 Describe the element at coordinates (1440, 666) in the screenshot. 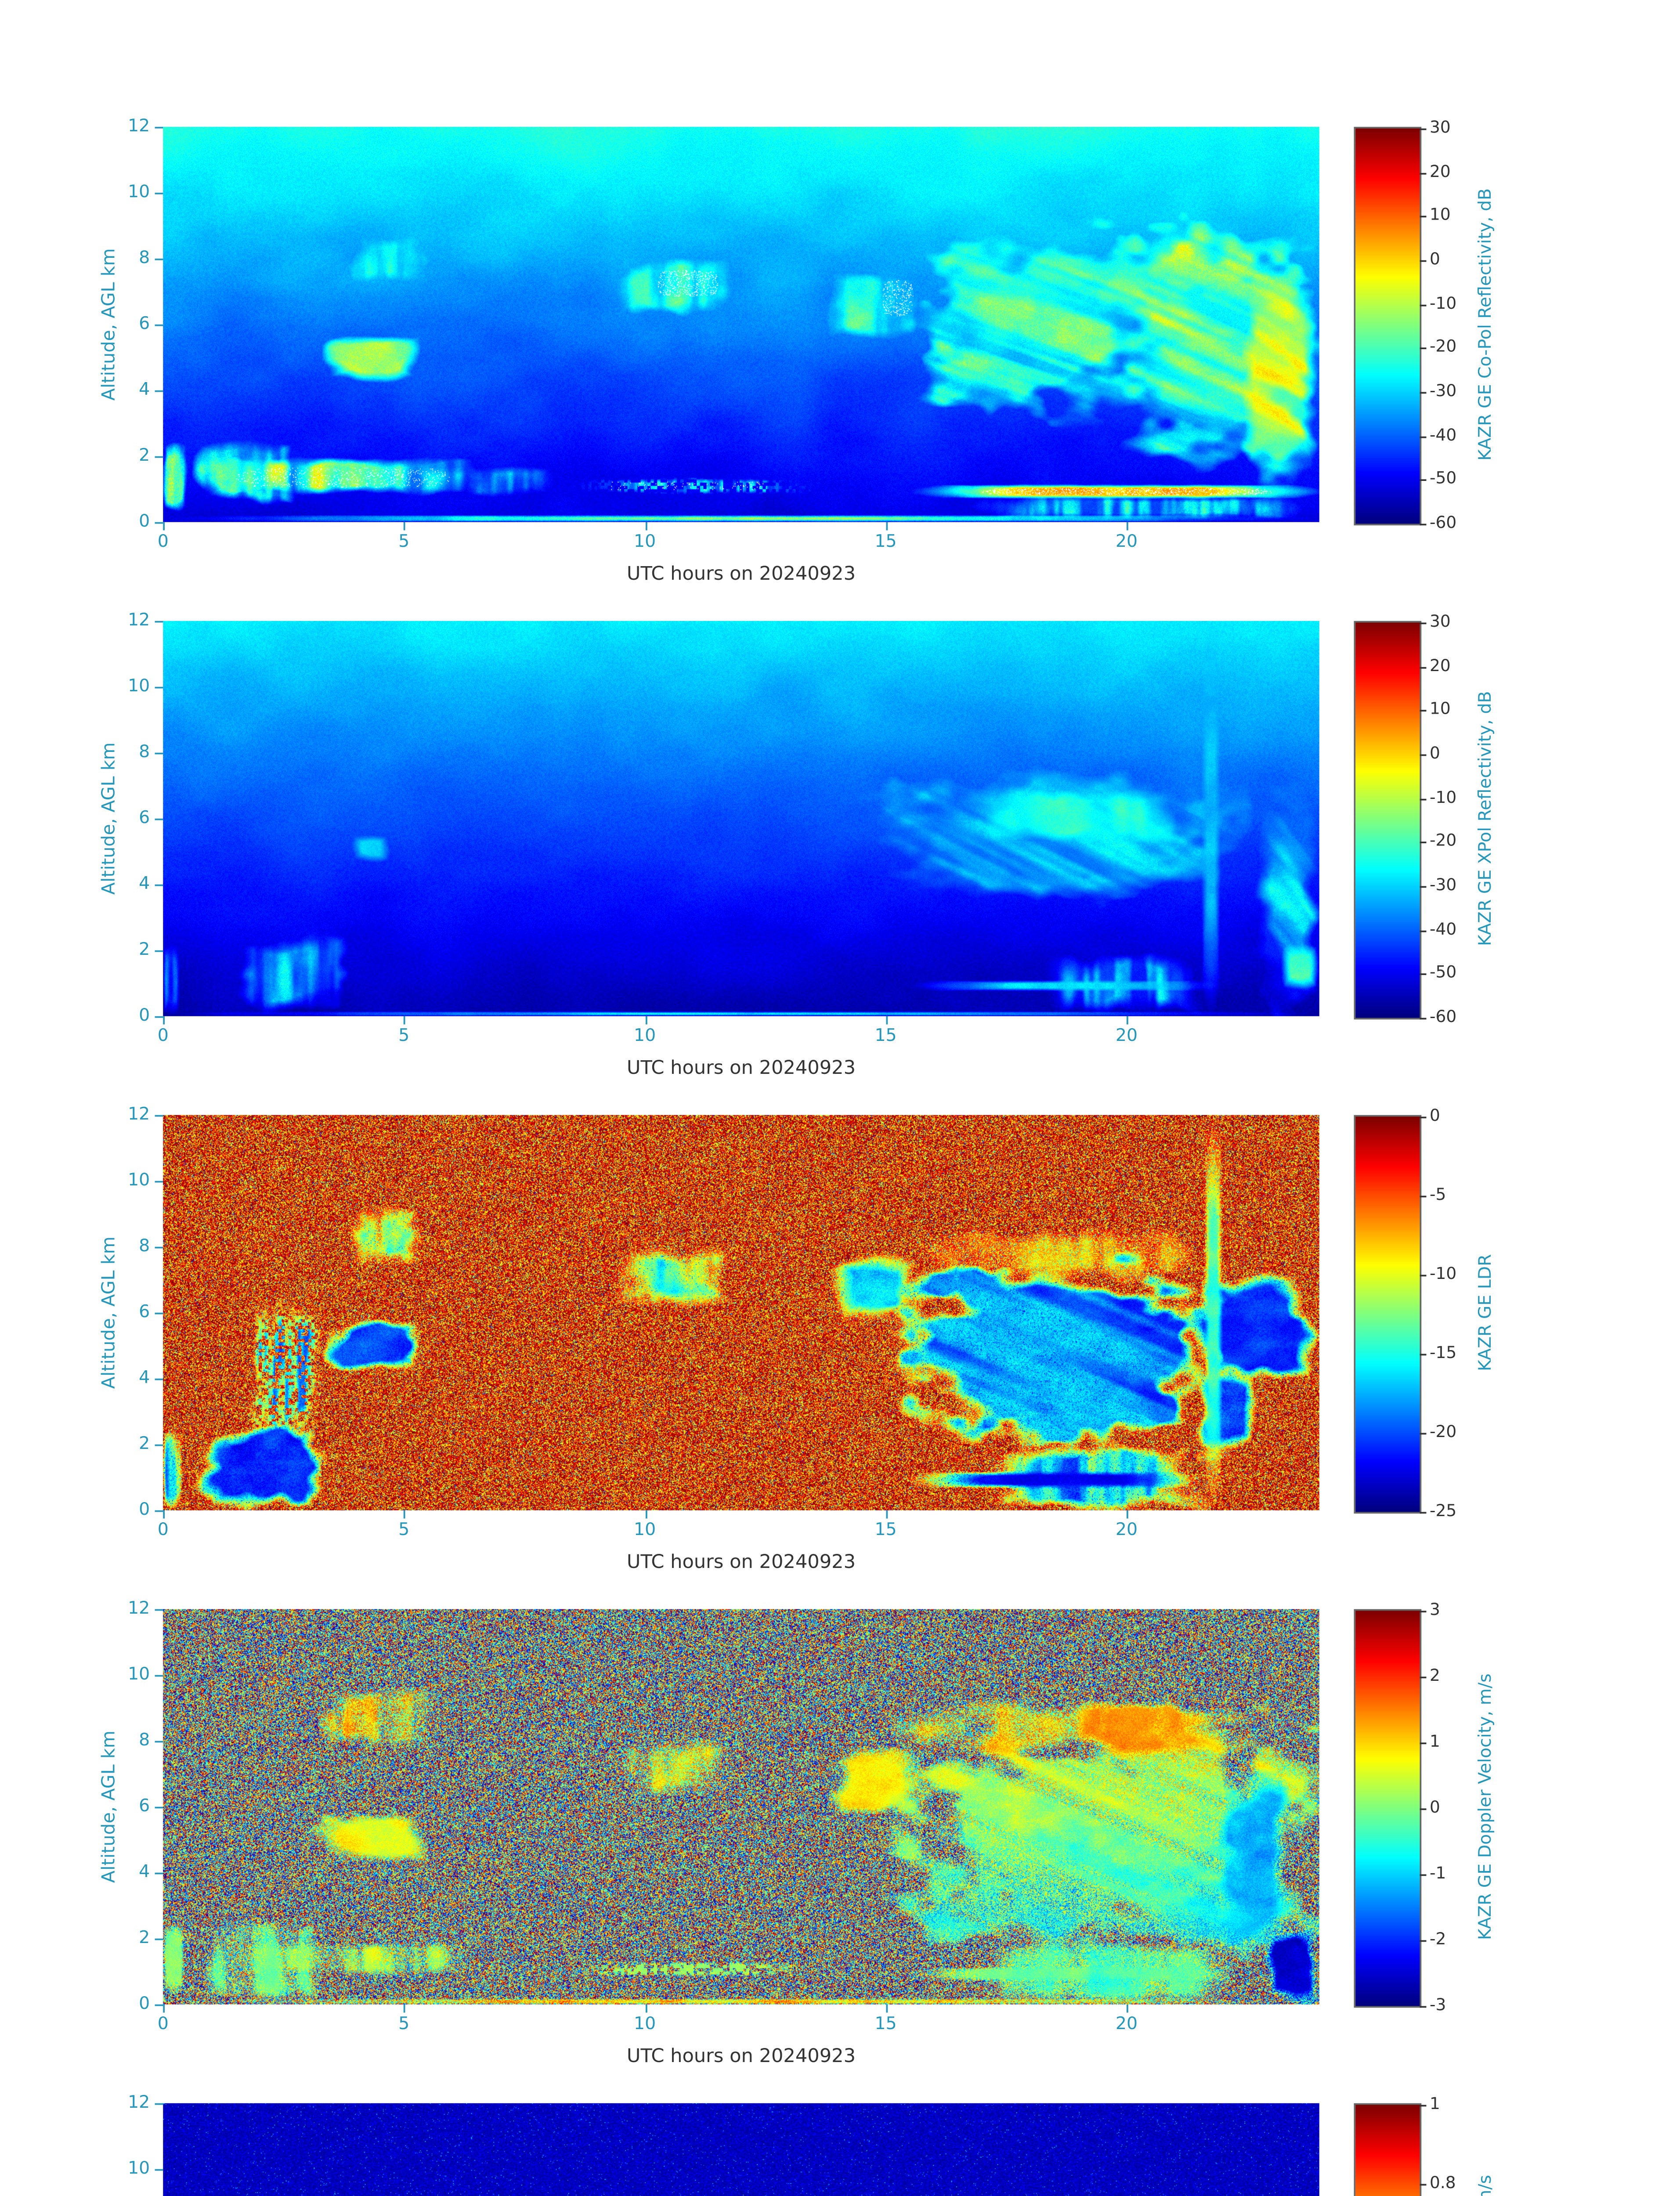

I see `colorbar-tick-label: 20` at that location.